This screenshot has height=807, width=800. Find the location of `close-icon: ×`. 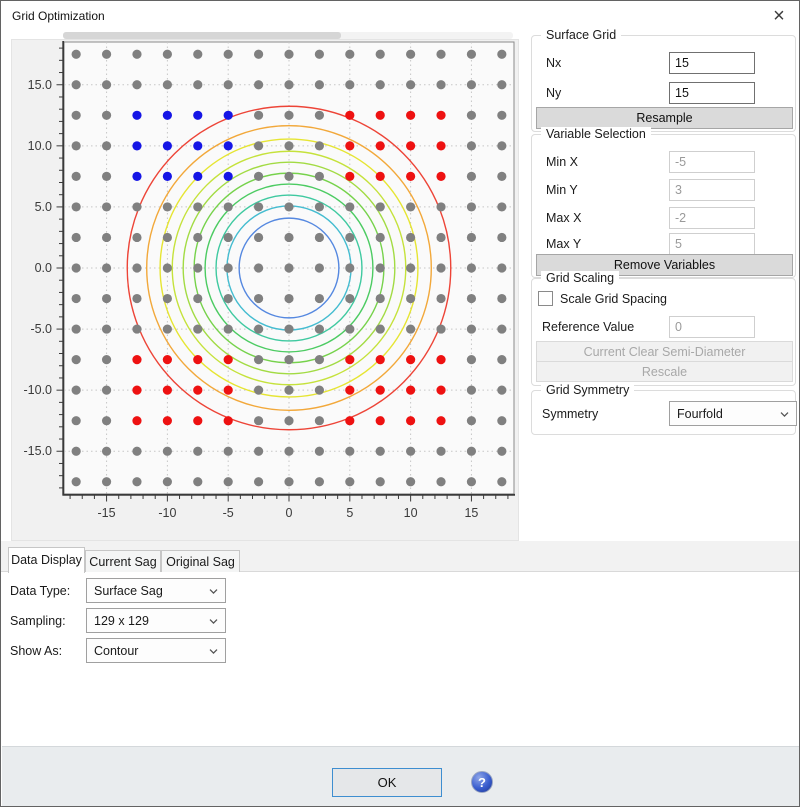

close-icon: × is located at coordinates (779, 16).